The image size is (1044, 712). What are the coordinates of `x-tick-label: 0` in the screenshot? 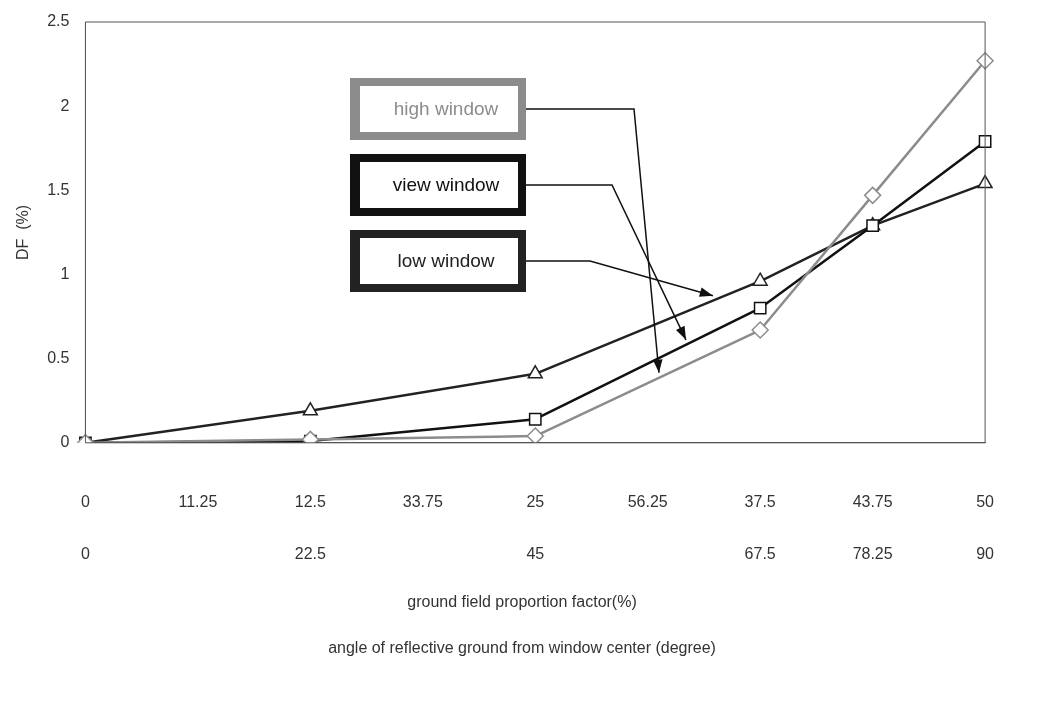 It's located at (85, 501).